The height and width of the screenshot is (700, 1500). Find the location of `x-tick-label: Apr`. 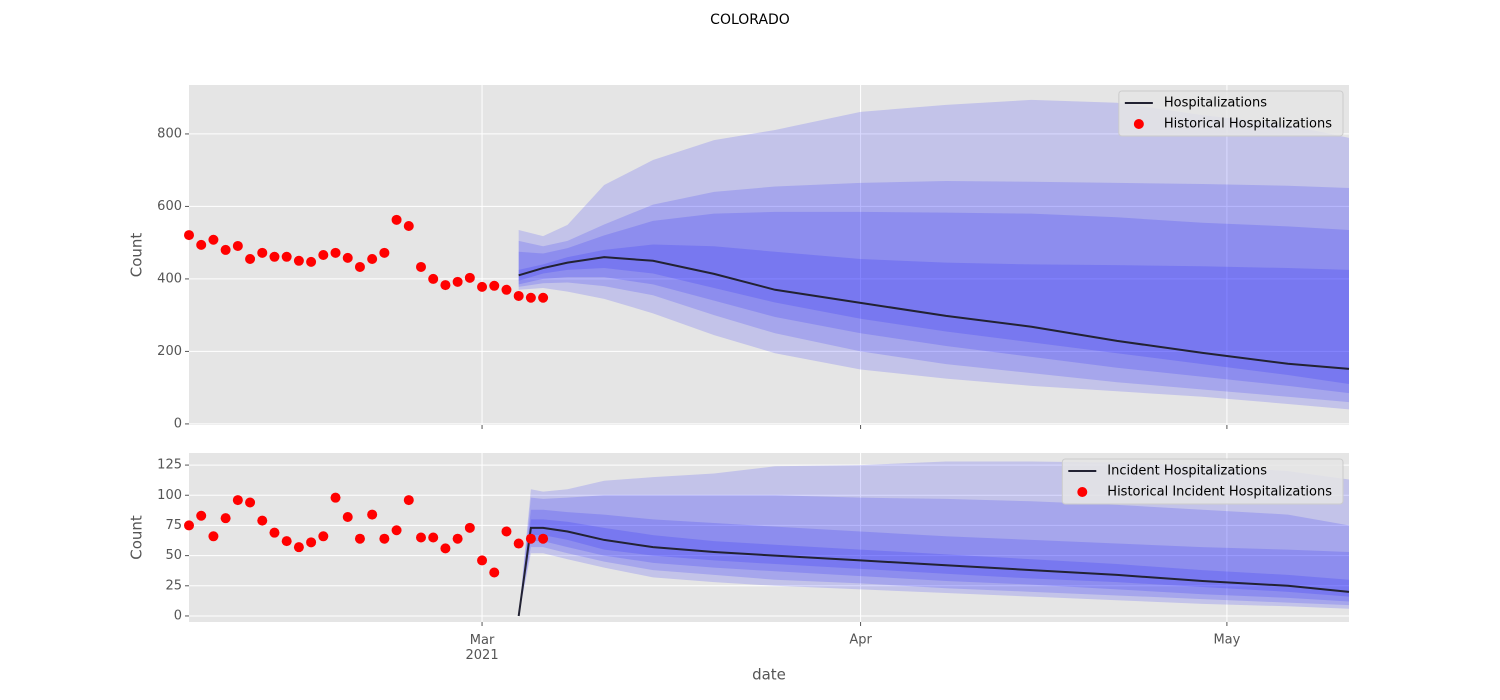

x-tick-label: Apr is located at coordinates (860, 640).